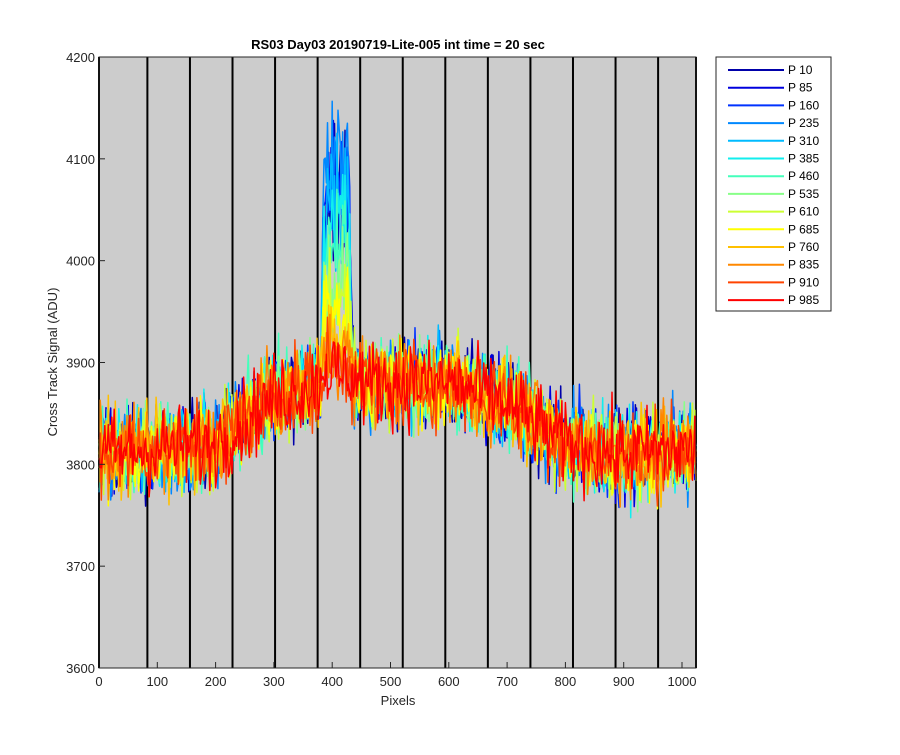 Image resolution: width=900 pixels, height=755 pixels. What do you see at coordinates (507, 681) in the screenshot?
I see `x-tick-label: 700` at bounding box center [507, 681].